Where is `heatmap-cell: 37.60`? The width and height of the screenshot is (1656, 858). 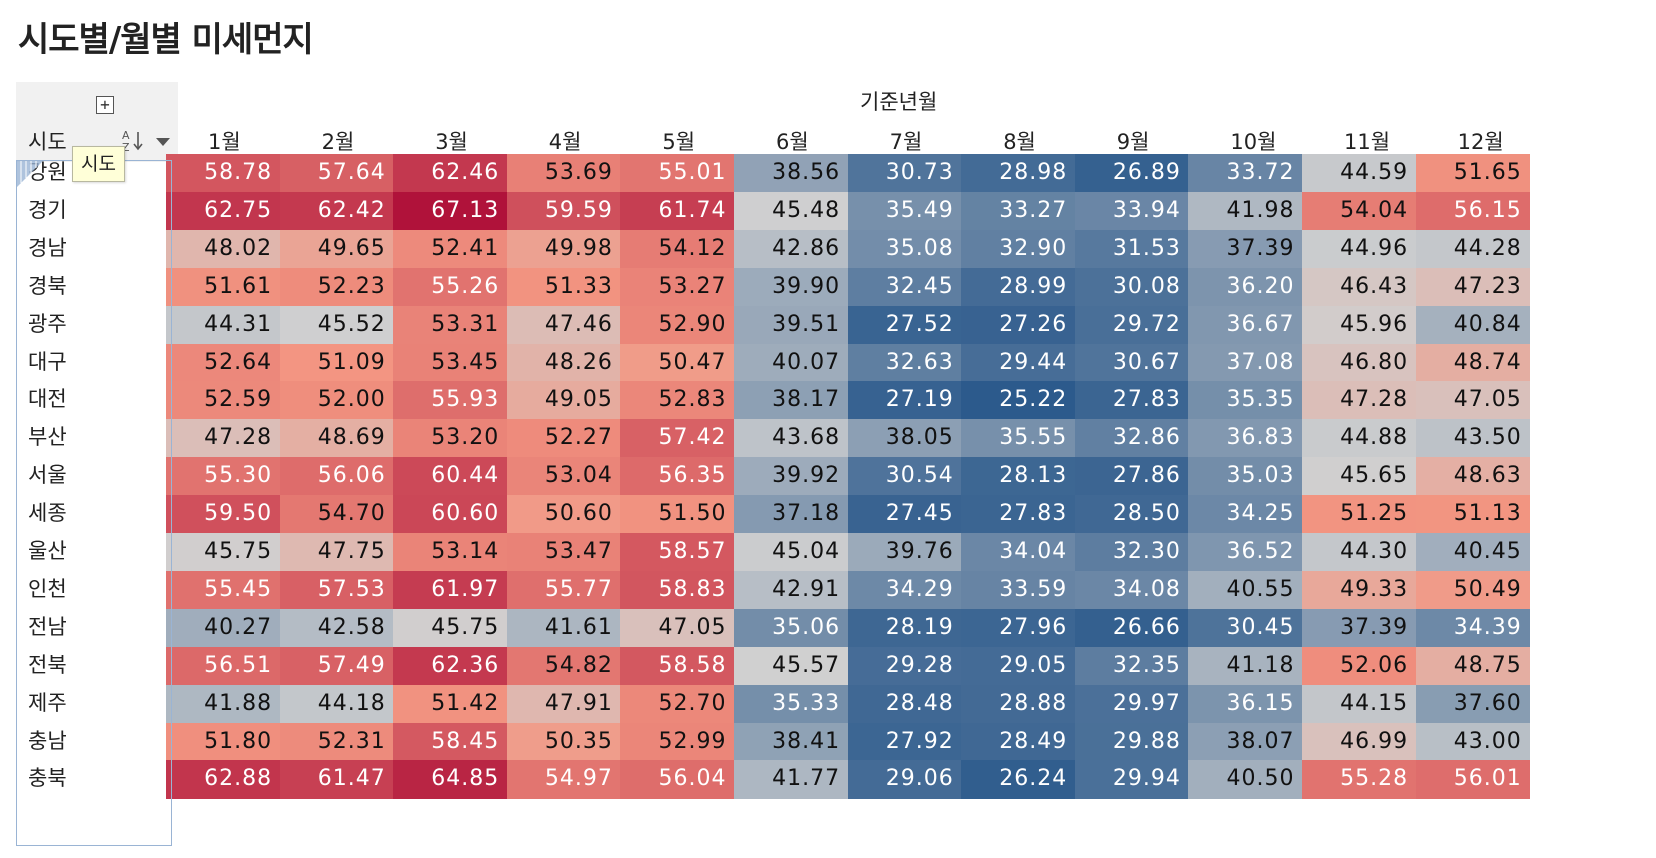 heatmap-cell: 37.60 is located at coordinates (1472, 703).